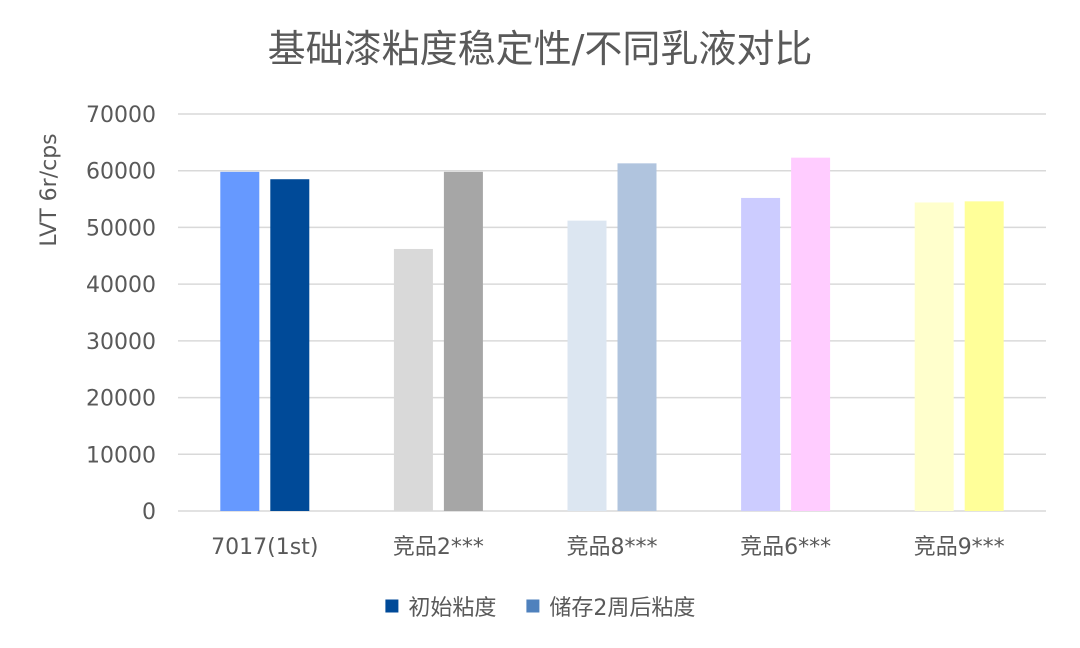 The height and width of the screenshot is (648, 1080). I want to click on y-tick-label: 20000, so click(121, 399).